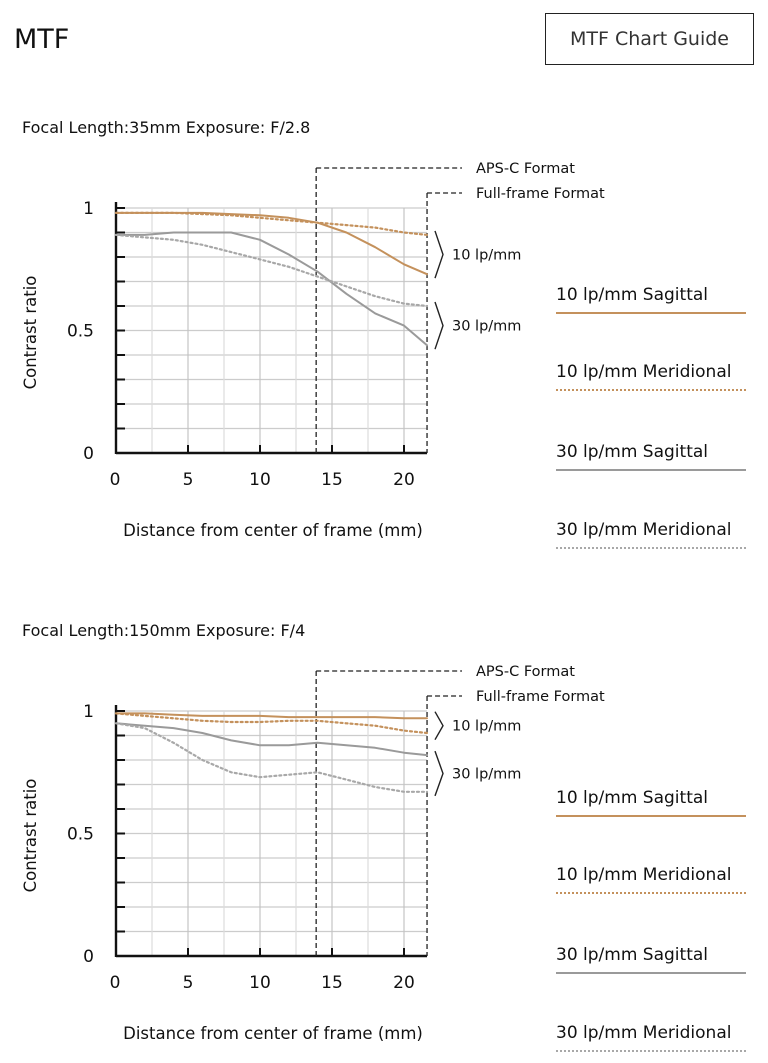  I want to click on chart-heading: Focal Length:35mm Exposure: F/2.8, so click(166, 127).